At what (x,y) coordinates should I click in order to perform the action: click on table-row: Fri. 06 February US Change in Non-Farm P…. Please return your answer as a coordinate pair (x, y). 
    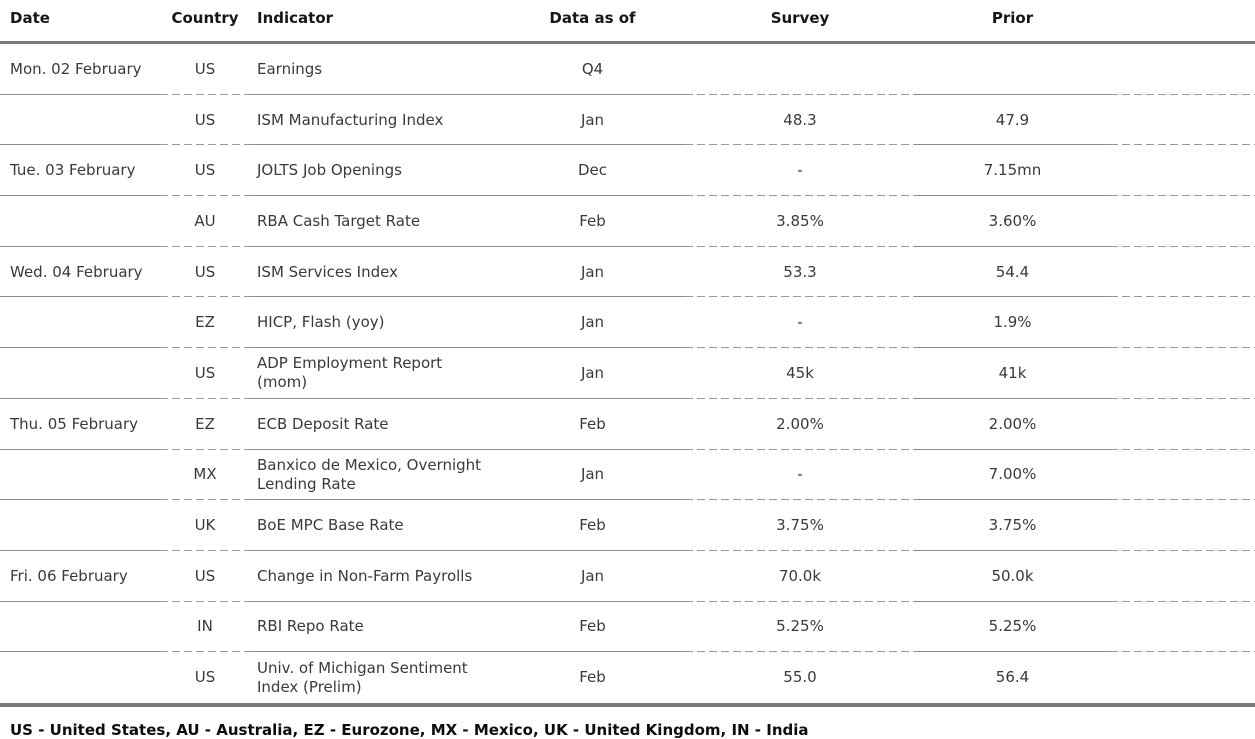
    Looking at the image, I should click on (627, 576).